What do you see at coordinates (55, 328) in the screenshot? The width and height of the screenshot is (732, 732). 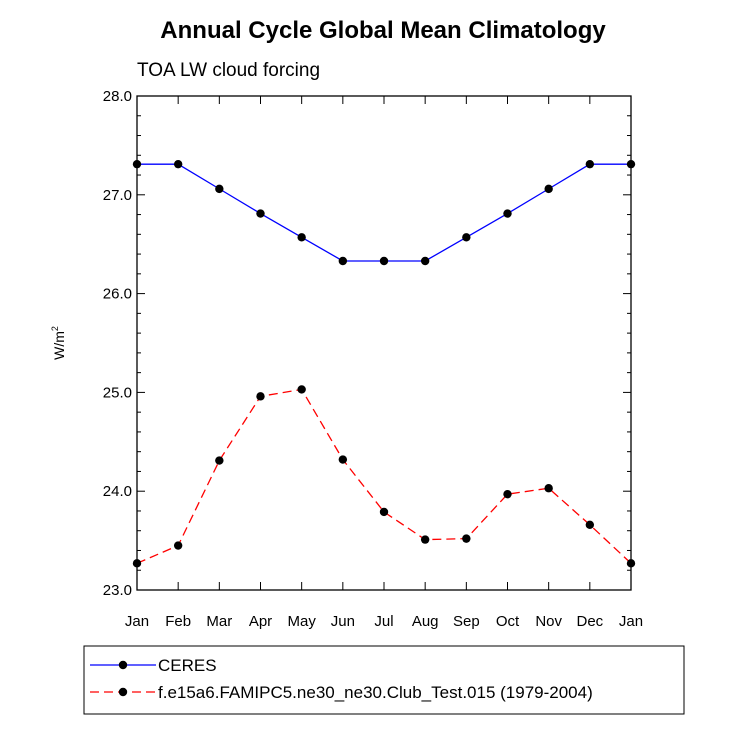 I see `y-axis-label-superscript: 2` at bounding box center [55, 328].